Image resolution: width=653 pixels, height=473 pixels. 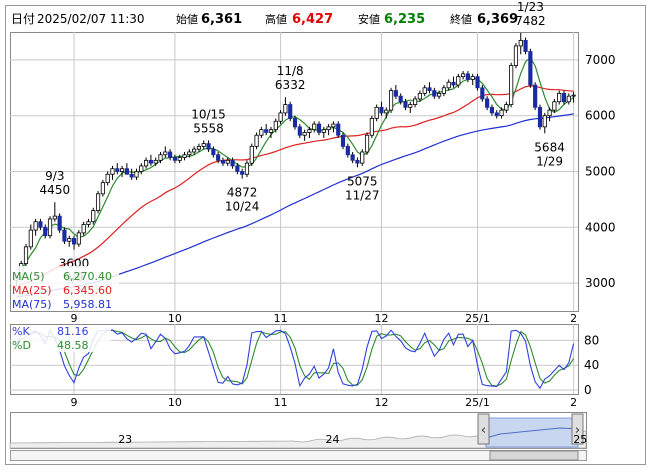 I want to click on navigator-selection, so click(x=532, y=432).